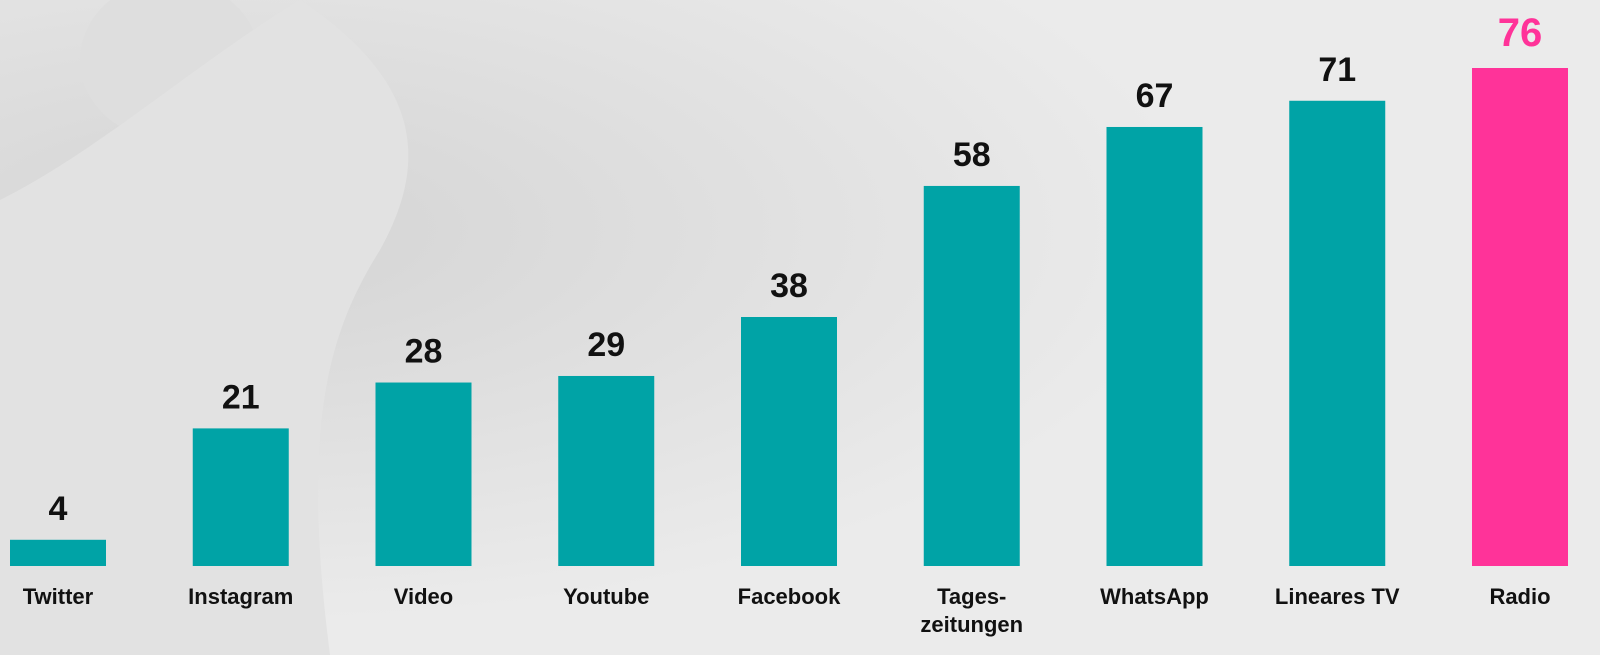 This screenshot has height=655, width=1600. I want to click on value-label: 21, so click(241, 397).